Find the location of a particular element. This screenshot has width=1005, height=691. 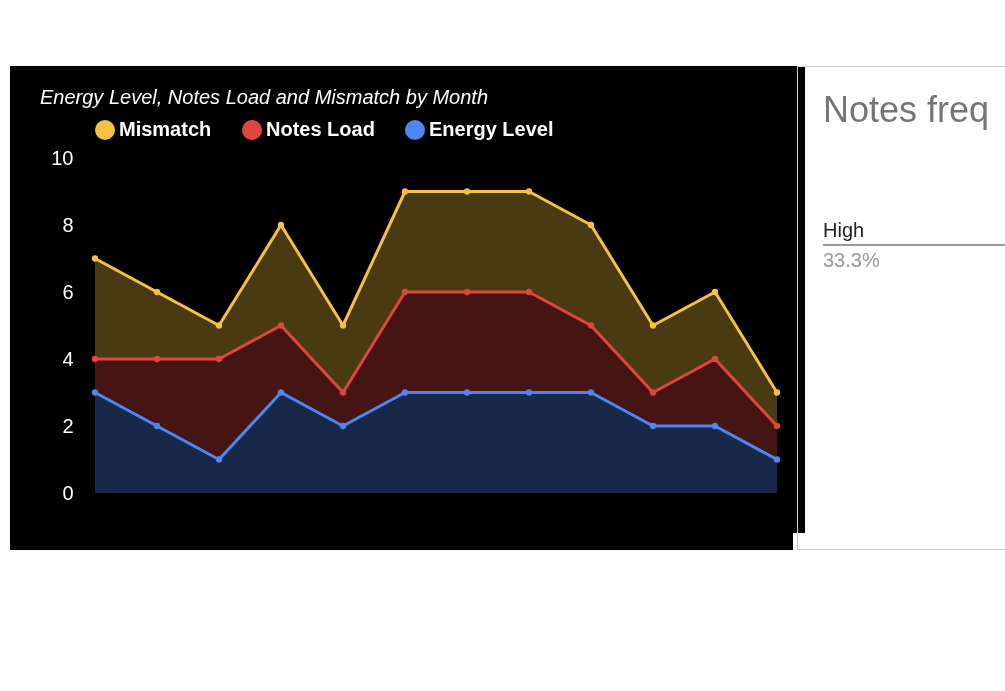

y-tick-label: 4 is located at coordinates (68, 358).